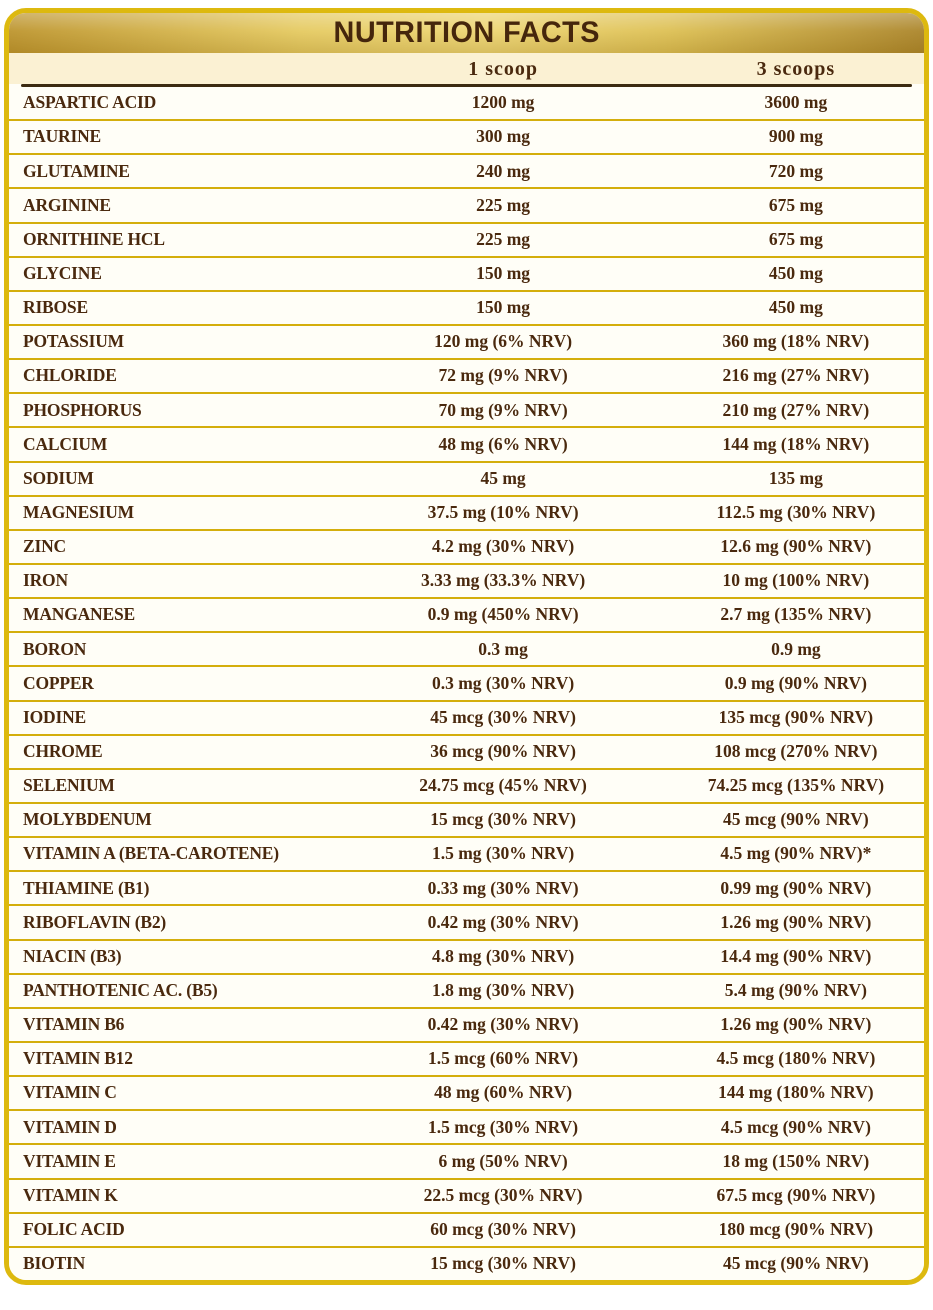 This screenshot has height=1310, width=933. Describe the element at coordinates (79, 614) in the screenshot. I see `nutrient-name: MANGANESE` at that location.